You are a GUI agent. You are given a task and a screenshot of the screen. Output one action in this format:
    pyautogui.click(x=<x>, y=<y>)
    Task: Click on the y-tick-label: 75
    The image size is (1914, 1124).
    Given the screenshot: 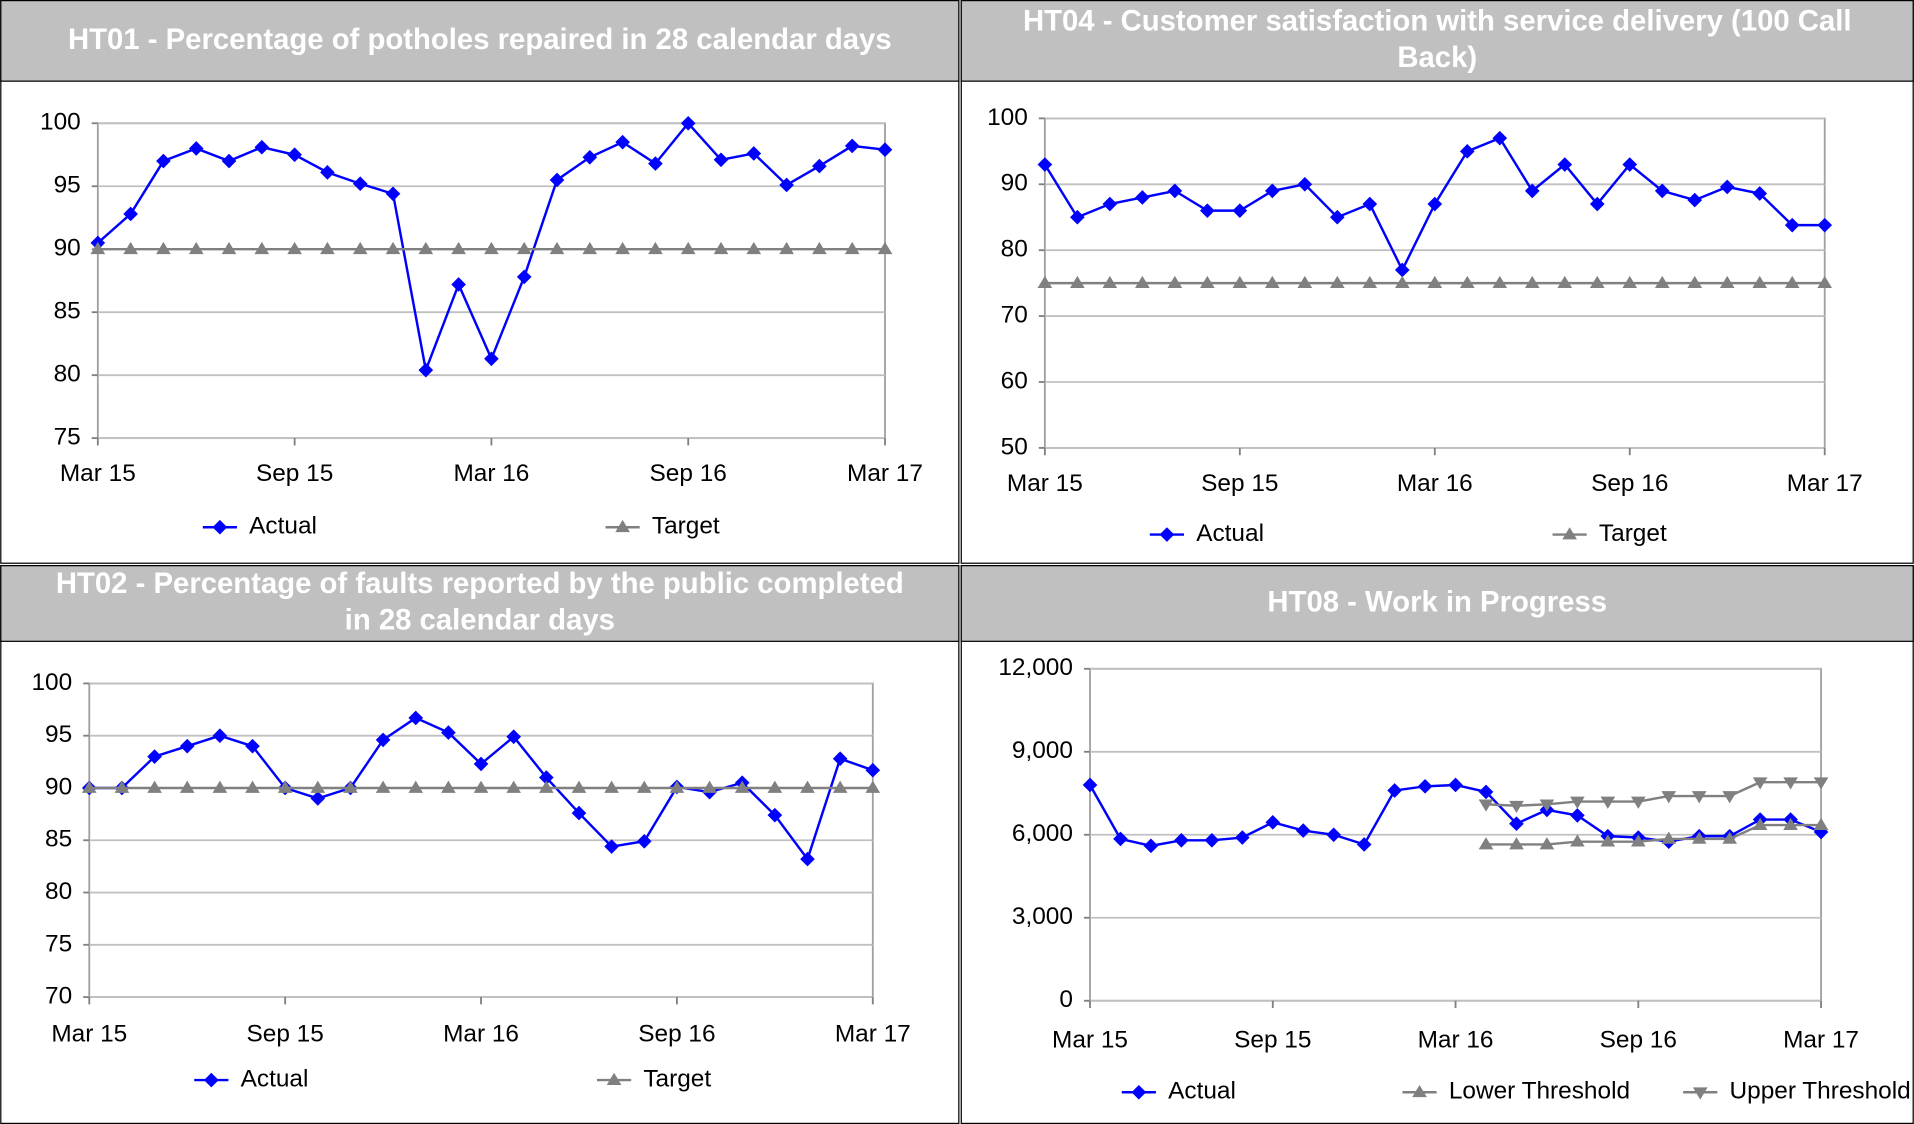 What is the action you would take?
    pyautogui.click(x=67, y=437)
    